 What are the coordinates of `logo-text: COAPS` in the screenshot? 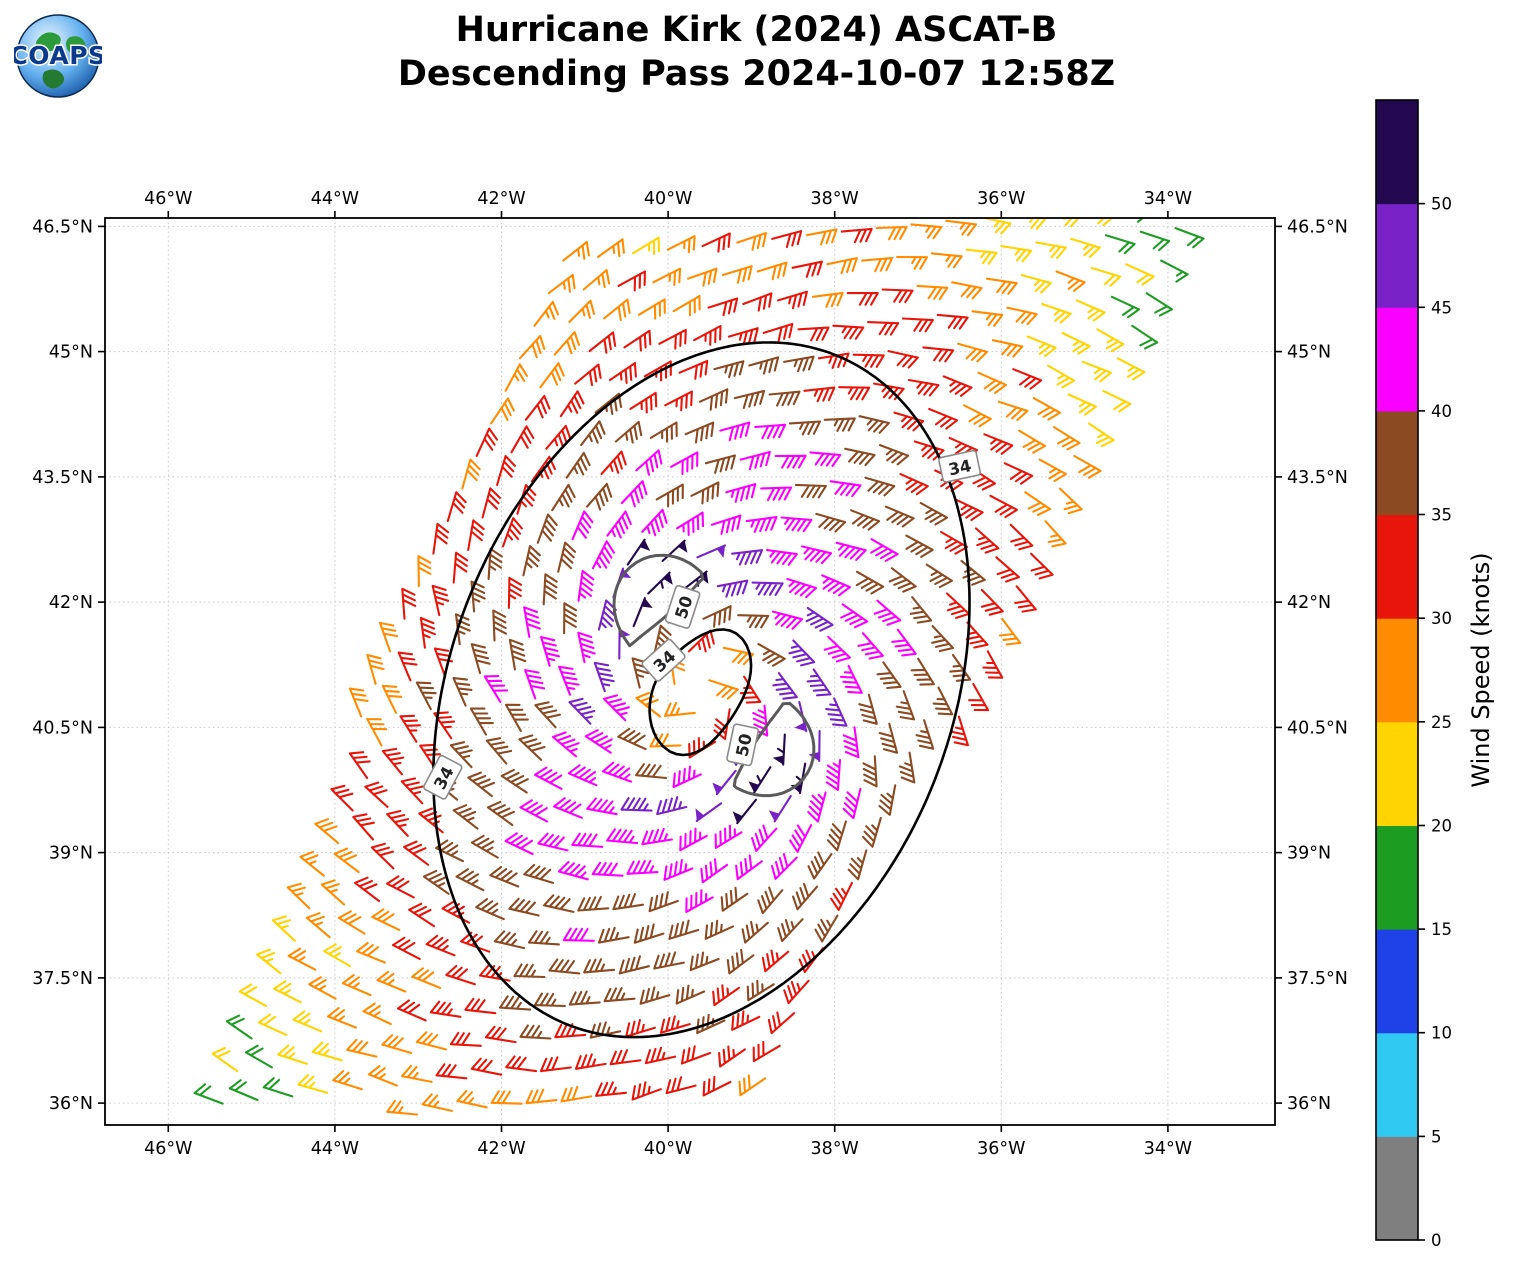 It's located at (58, 55).